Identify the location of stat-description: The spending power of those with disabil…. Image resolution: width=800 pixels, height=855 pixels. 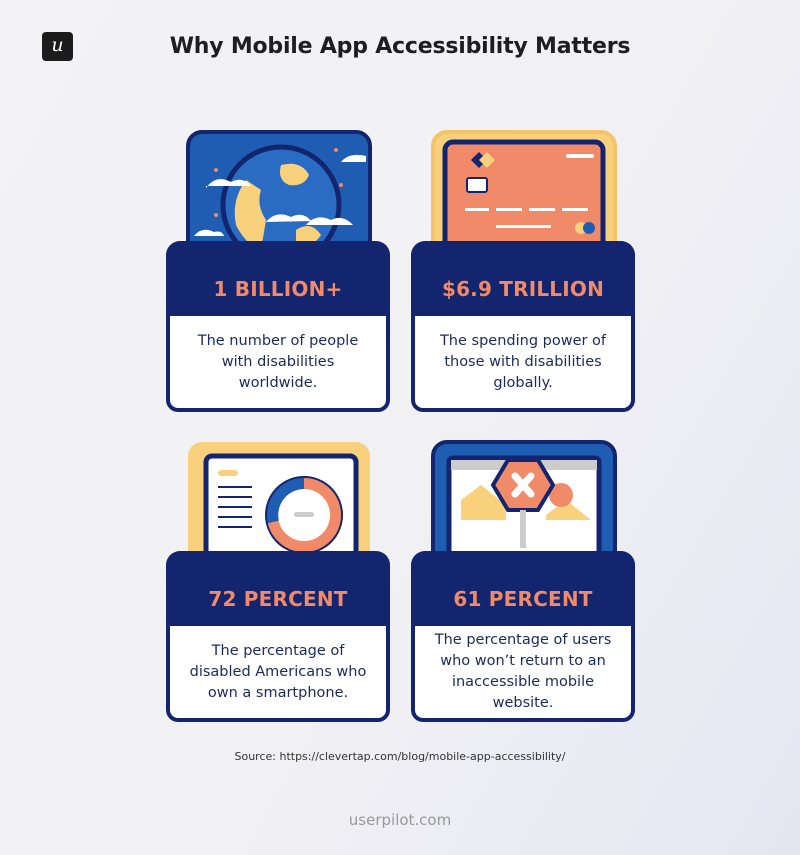
(523, 361).